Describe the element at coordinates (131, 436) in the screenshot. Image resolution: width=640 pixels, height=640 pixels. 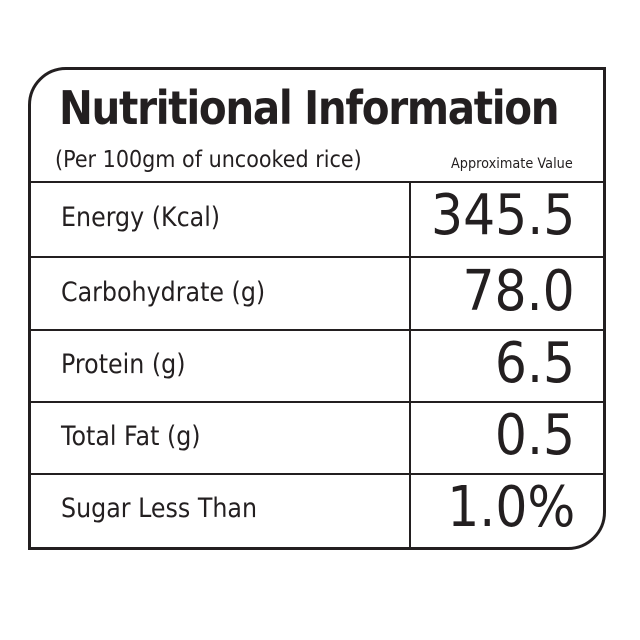
I see `nutrient-name: Total Fat (g)` at that location.